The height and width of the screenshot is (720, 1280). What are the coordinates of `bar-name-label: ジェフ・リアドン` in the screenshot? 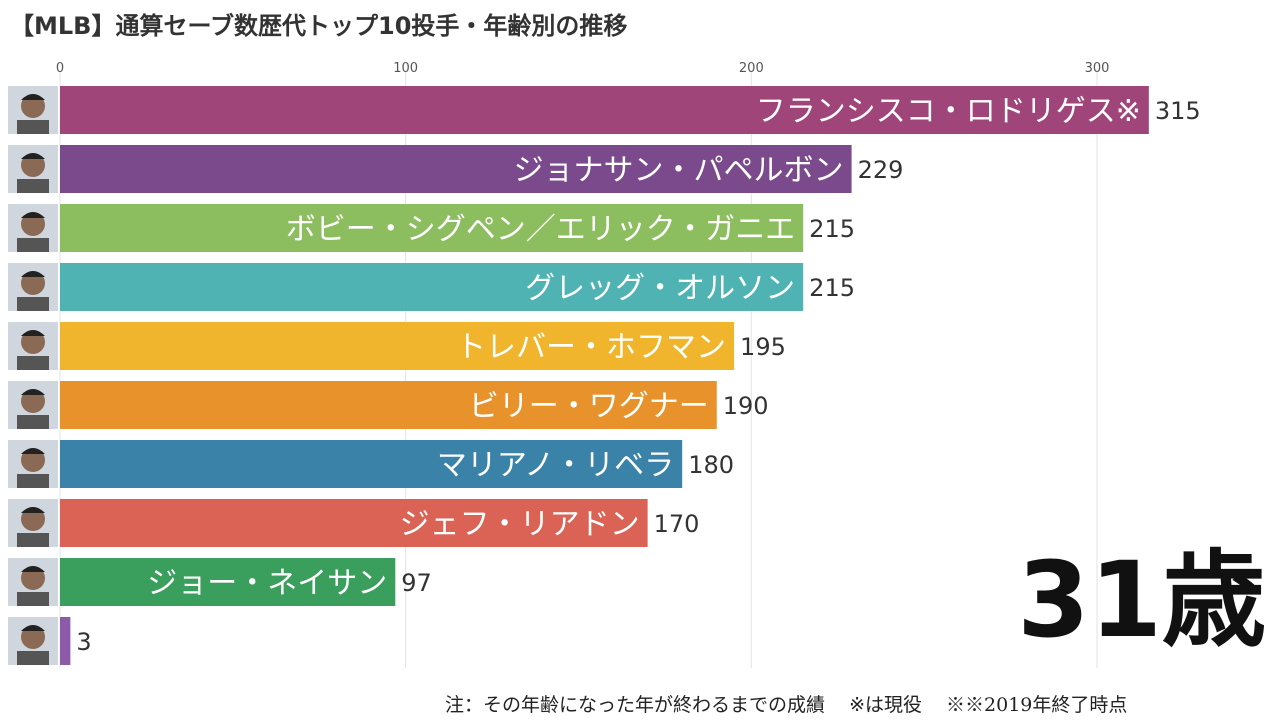 It's located at (520, 524).